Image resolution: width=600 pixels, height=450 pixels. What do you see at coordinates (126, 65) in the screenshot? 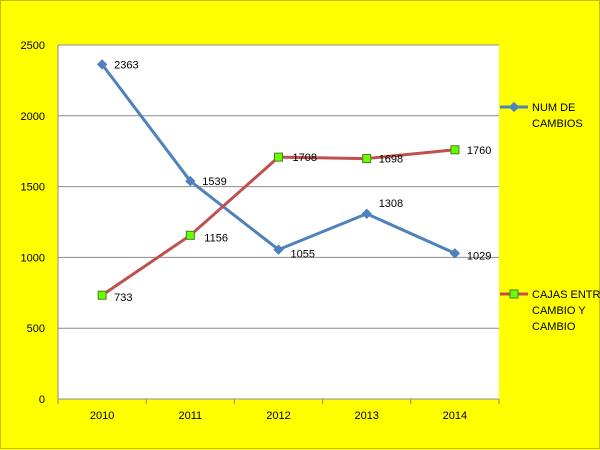
I see `data-label: 2363` at bounding box center [126, 65].